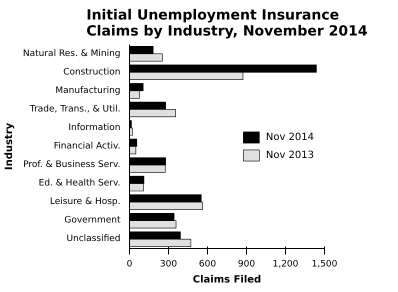 The width and height of the screenshot is (398, 292). I want to click on y-tick-label: Natural Res. & Mining, so click(71, 53).